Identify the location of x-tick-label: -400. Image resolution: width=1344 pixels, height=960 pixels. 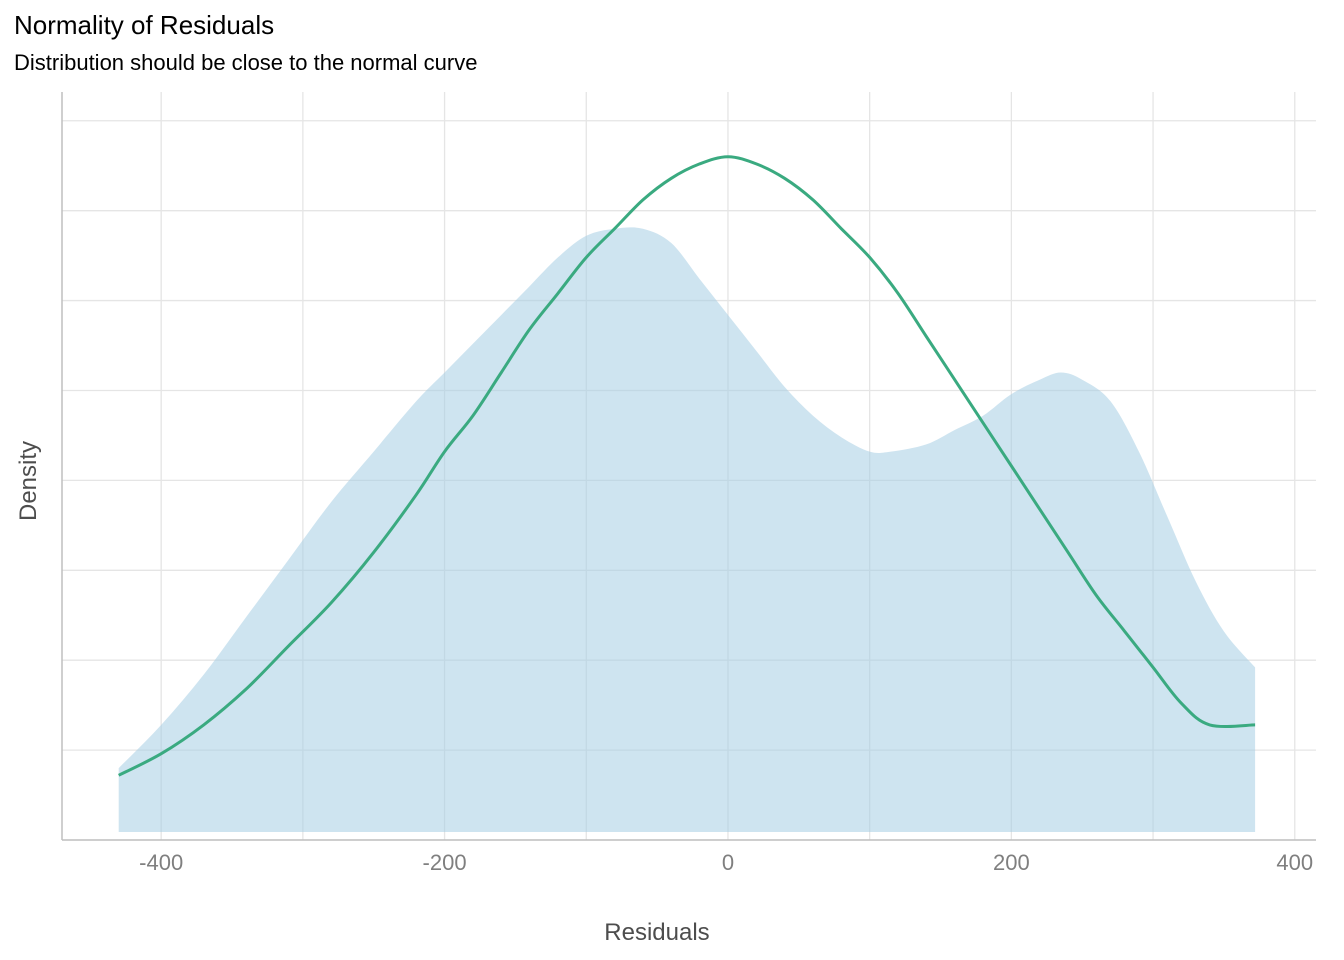
(161, 862).